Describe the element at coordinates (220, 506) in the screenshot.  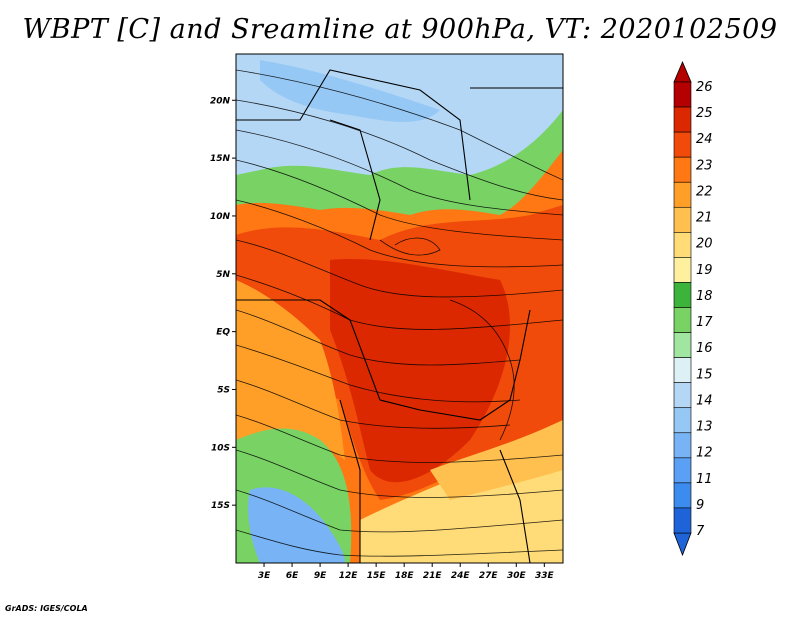
I see `lat-tick-label-15s: 15S` at that location.